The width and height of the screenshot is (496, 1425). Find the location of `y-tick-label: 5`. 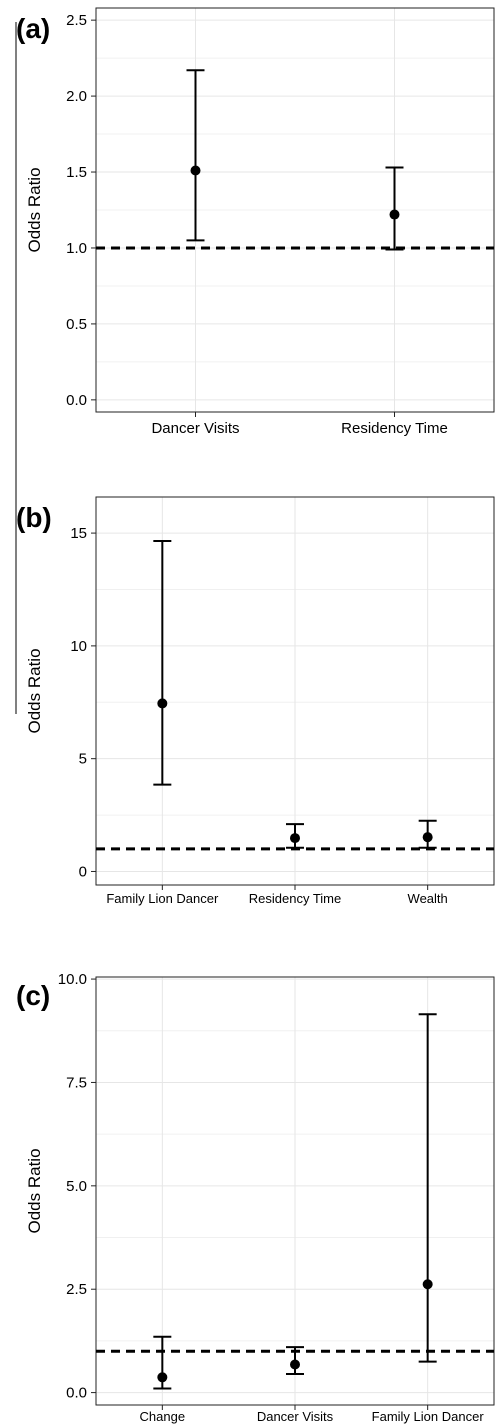

y-tick-label: 5 is located at coordinates (83, 759).